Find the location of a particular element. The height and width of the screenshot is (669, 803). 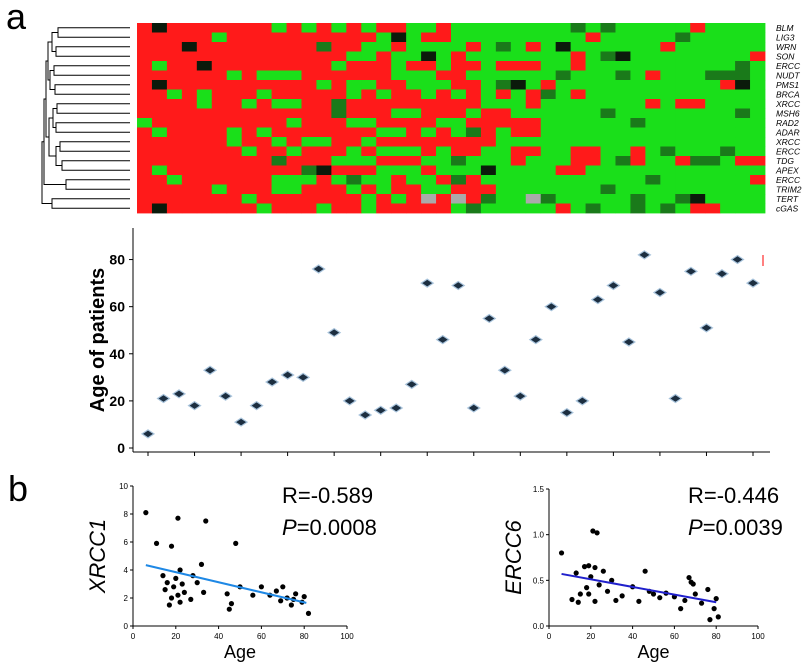

p-symbol: P is located at coordinates (695, 527).